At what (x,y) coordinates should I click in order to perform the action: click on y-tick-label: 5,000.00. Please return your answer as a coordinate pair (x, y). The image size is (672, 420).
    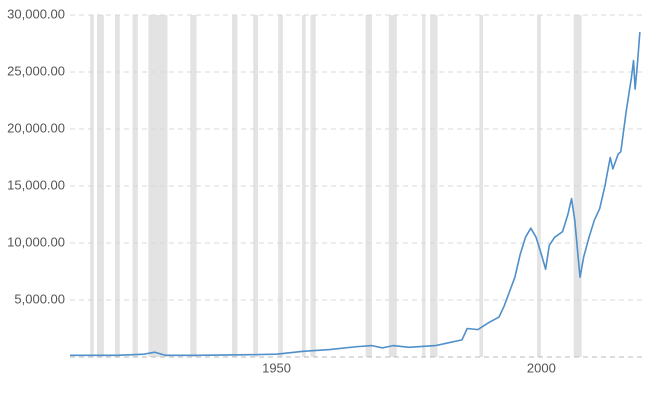
    Looking at the image, I should click on (39, 298).